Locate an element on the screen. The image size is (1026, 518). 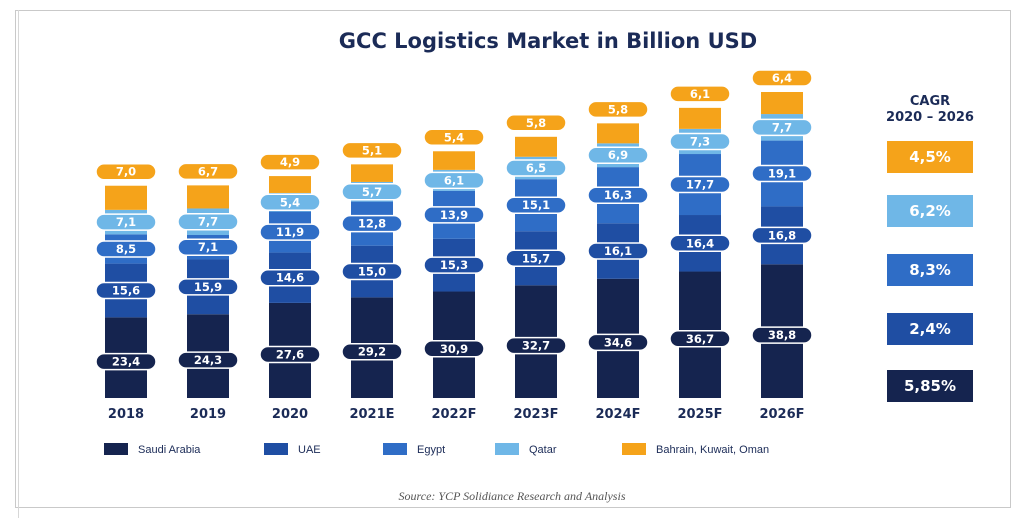
cagr-value: 6,2% is located at coordinates (930, 211).